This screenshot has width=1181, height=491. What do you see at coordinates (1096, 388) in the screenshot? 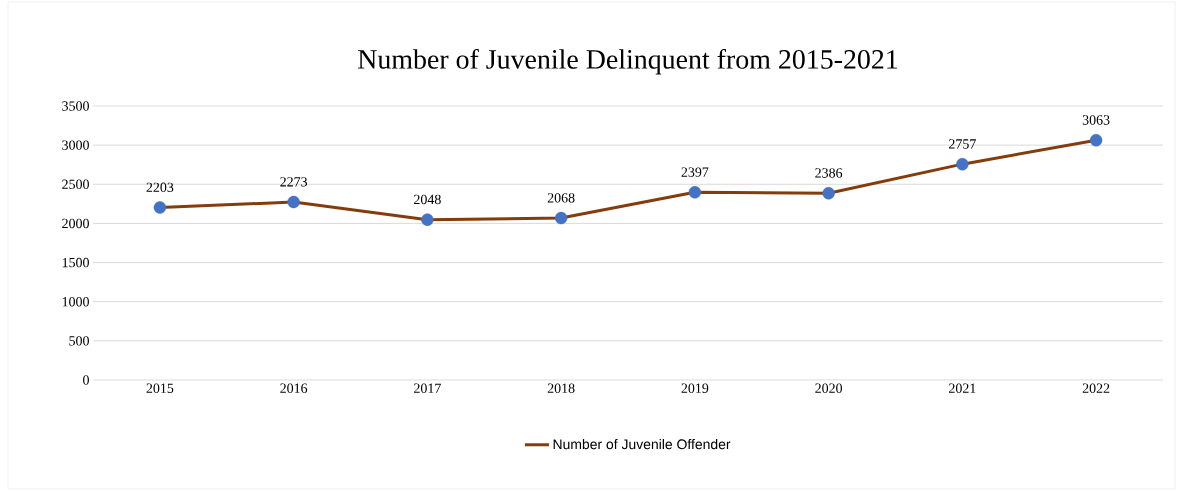
I see `x-tick-label: 2022` at bounding box center [1096, 388].